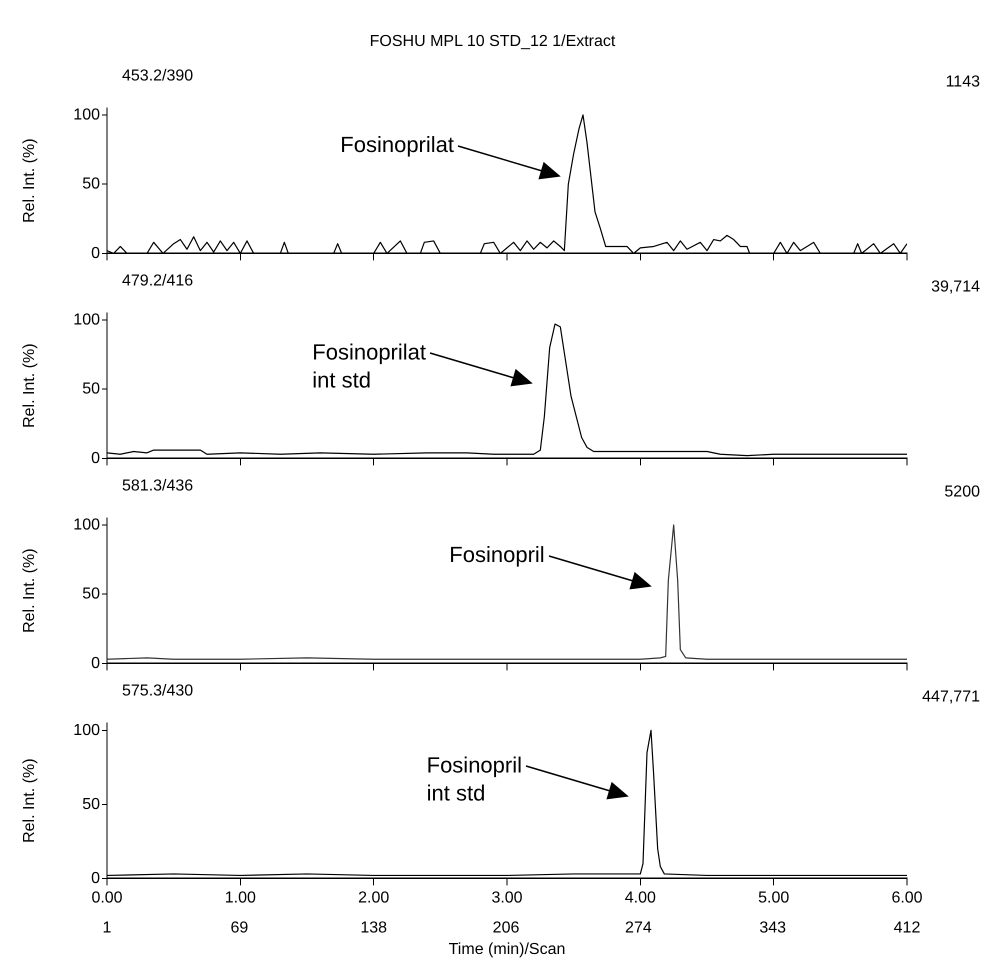 This screenshot has height=971, width=985. Describe the element at coordinates (506, 928) in the screenshot. I see `x2-tick-label: 206` at that location.